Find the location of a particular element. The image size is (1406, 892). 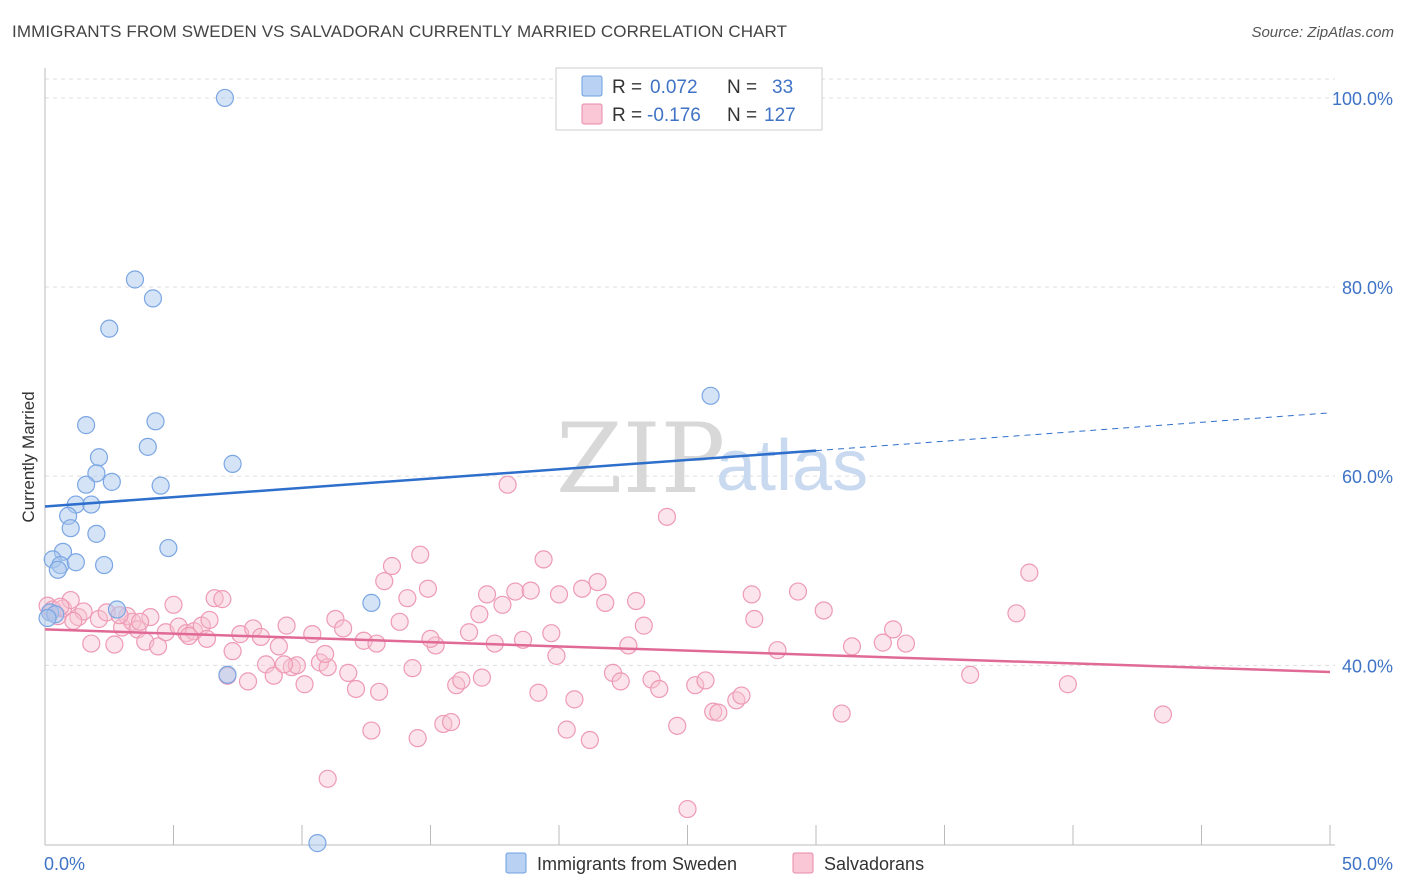

legend-r-value-salvadorans: -0.176 is located at coordinates (674, 115).